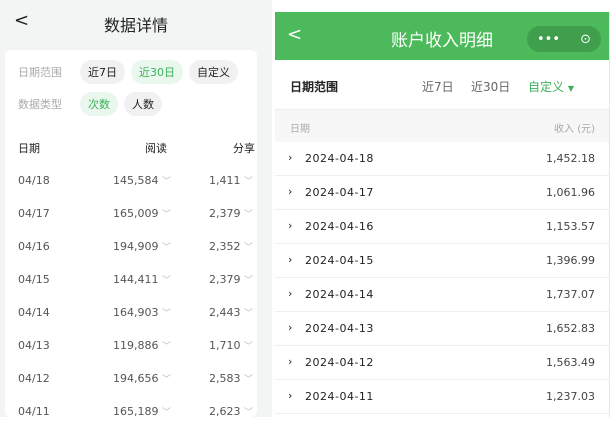 The image size is (615, 425). I want to click on table-row: 04/13 119,886 ﹀ 1,710 ﹀, so click(137, 349).